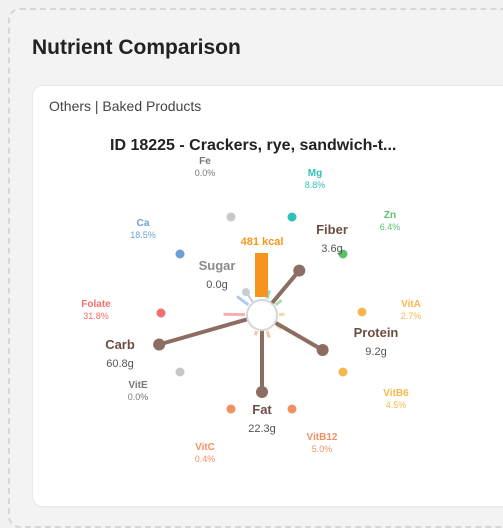 Image resolution: width=503 pixels, height=528 pixels. What do you see at coordinates (262, 242) in the screenshot?
I see `energy-label: 481 kcal` at bounding box center [262, 242].